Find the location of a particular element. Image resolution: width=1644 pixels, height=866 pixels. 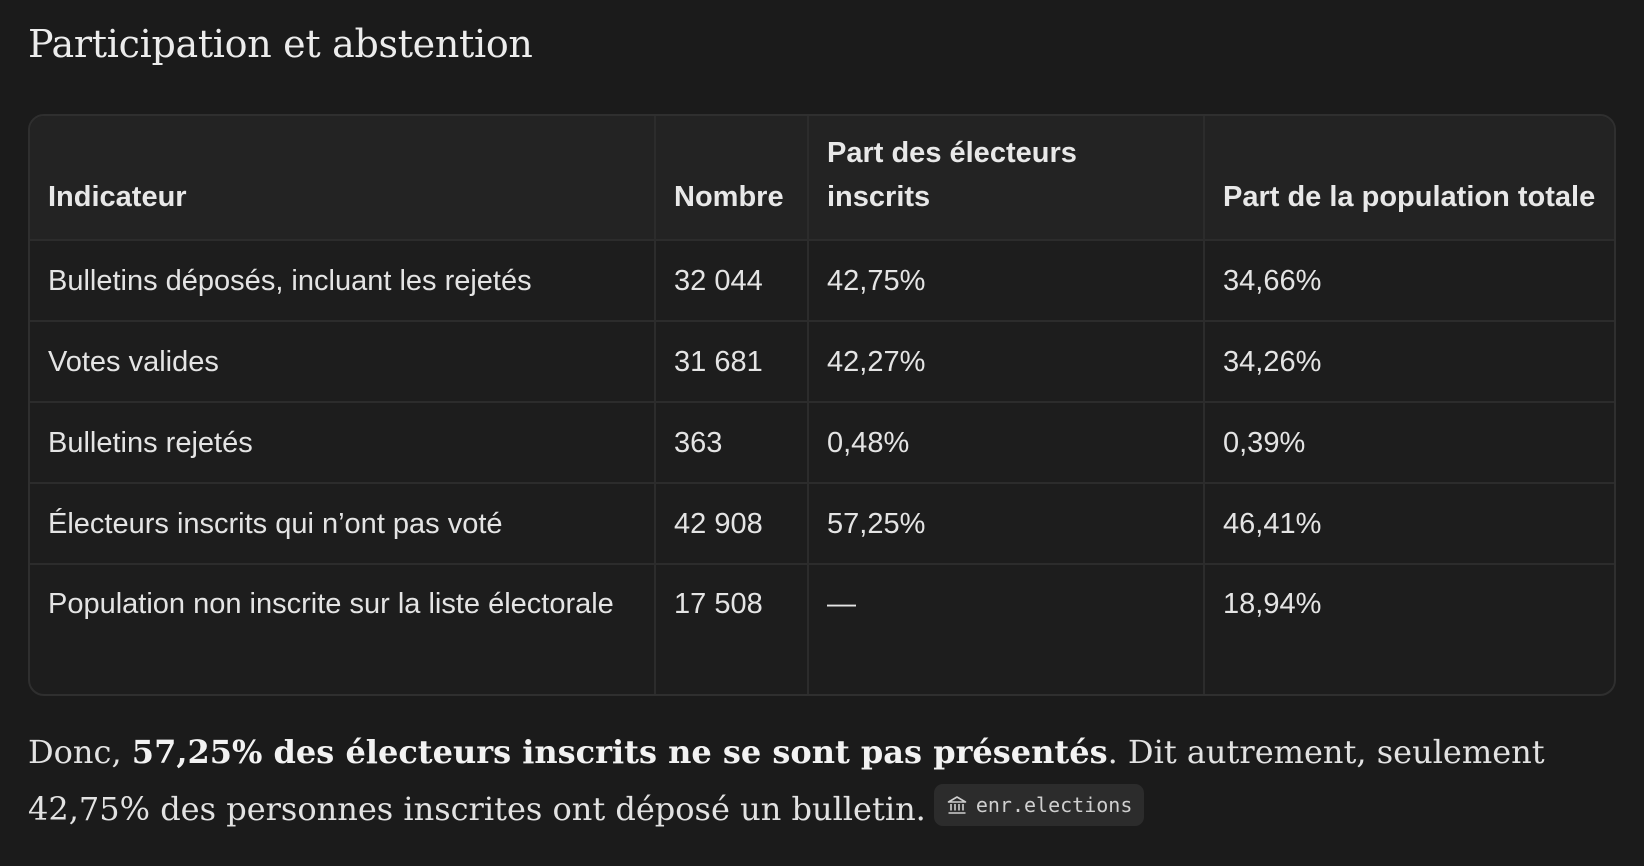

cell-part-inscrits: 57,25% is located at coordinates (1006, 524).